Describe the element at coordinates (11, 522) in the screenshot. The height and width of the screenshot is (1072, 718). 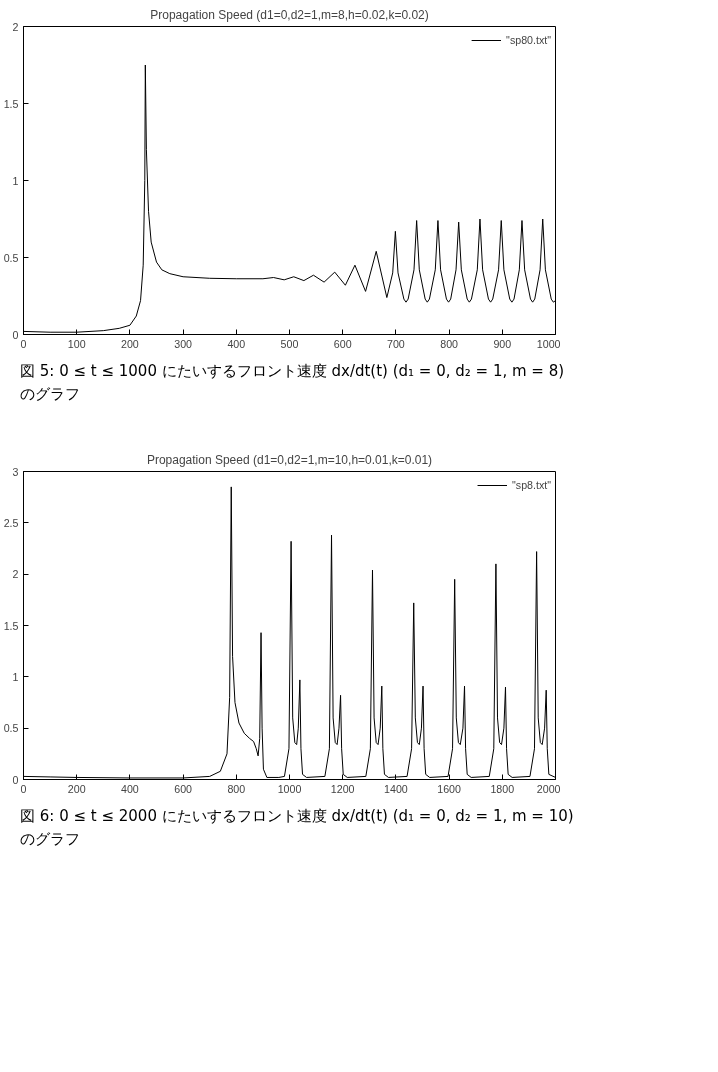
I see `y-tick-label: 2.5` at that location.